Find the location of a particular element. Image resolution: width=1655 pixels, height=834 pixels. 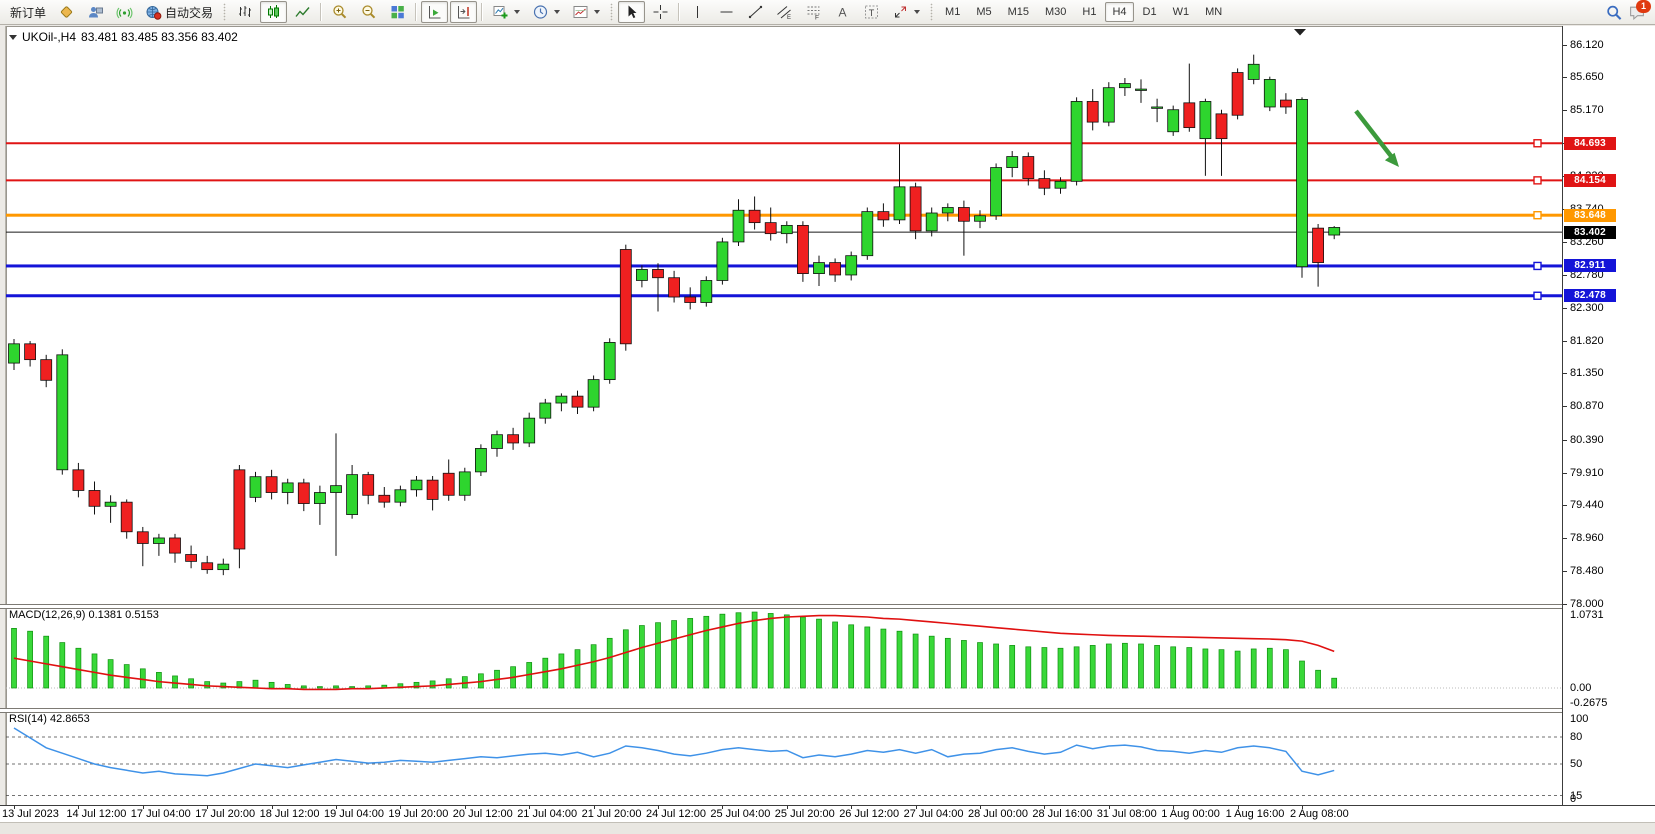

price-tick-label: 86.120 is located at coordinates (1587, 45).